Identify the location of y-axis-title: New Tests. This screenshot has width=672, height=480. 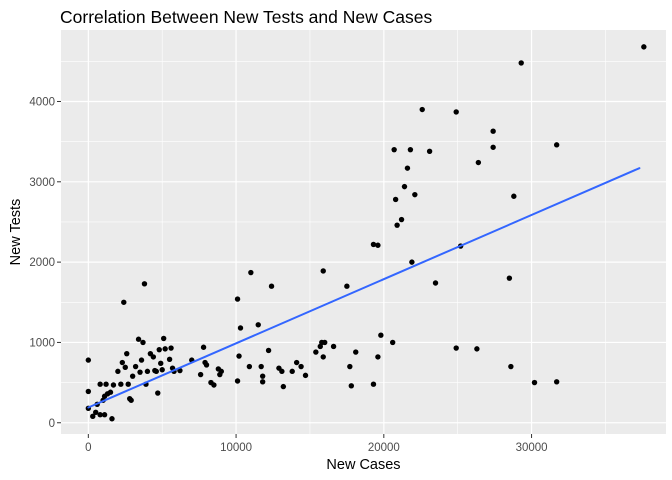
(16, 232).